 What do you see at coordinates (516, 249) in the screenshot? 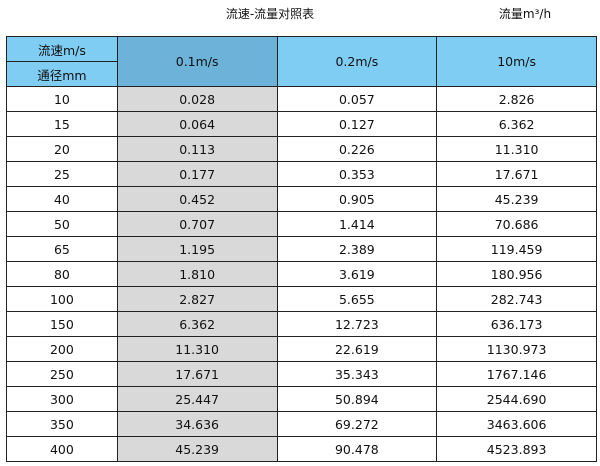
I see `flow-cell: 119.459` at bounding box center [516, 249].